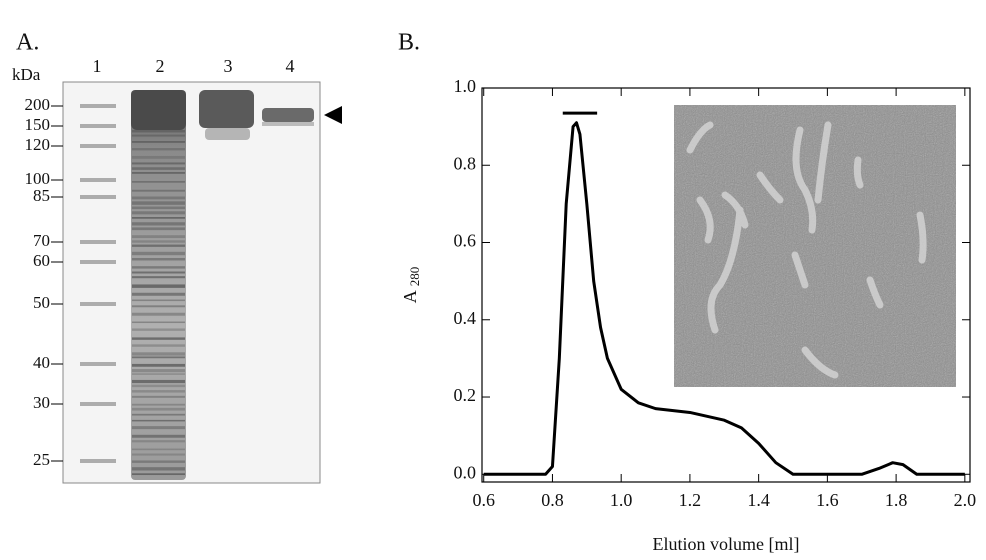 This screenshot has width=986, height=560. Describe the element at coordinates (896, 500) in the screenshot. I see `x-tick-label: 1.8` at that location.